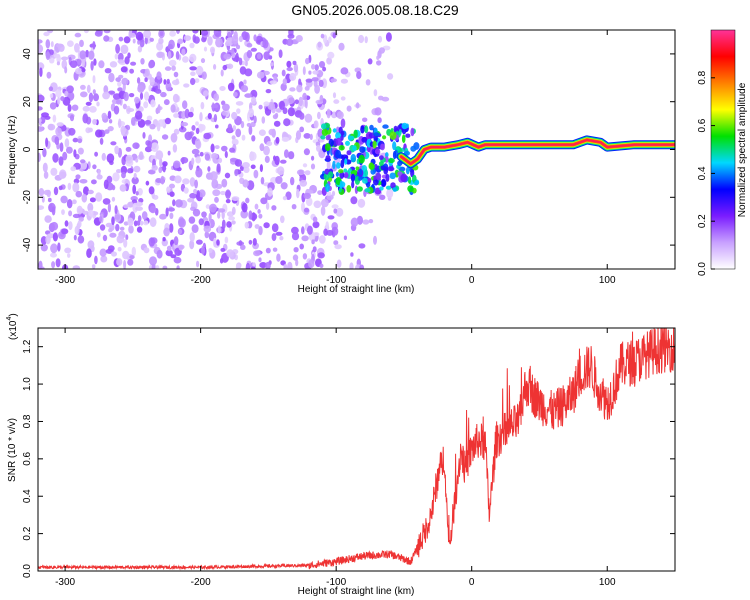 This screenshot has height=600, width=750. What do you see at coordinates (375, 10) in the screenshot?
I see `figure-title: GN05.2026.005.08.18.C29` at bounding box center [375, 10].